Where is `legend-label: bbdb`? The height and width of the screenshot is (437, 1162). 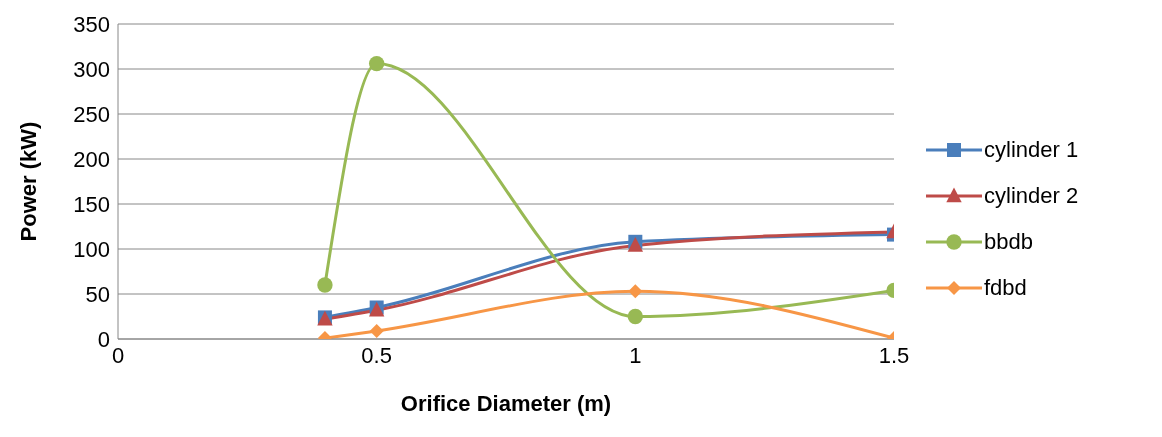 legend-label: bbdb is located at coordinates (1008, 241).